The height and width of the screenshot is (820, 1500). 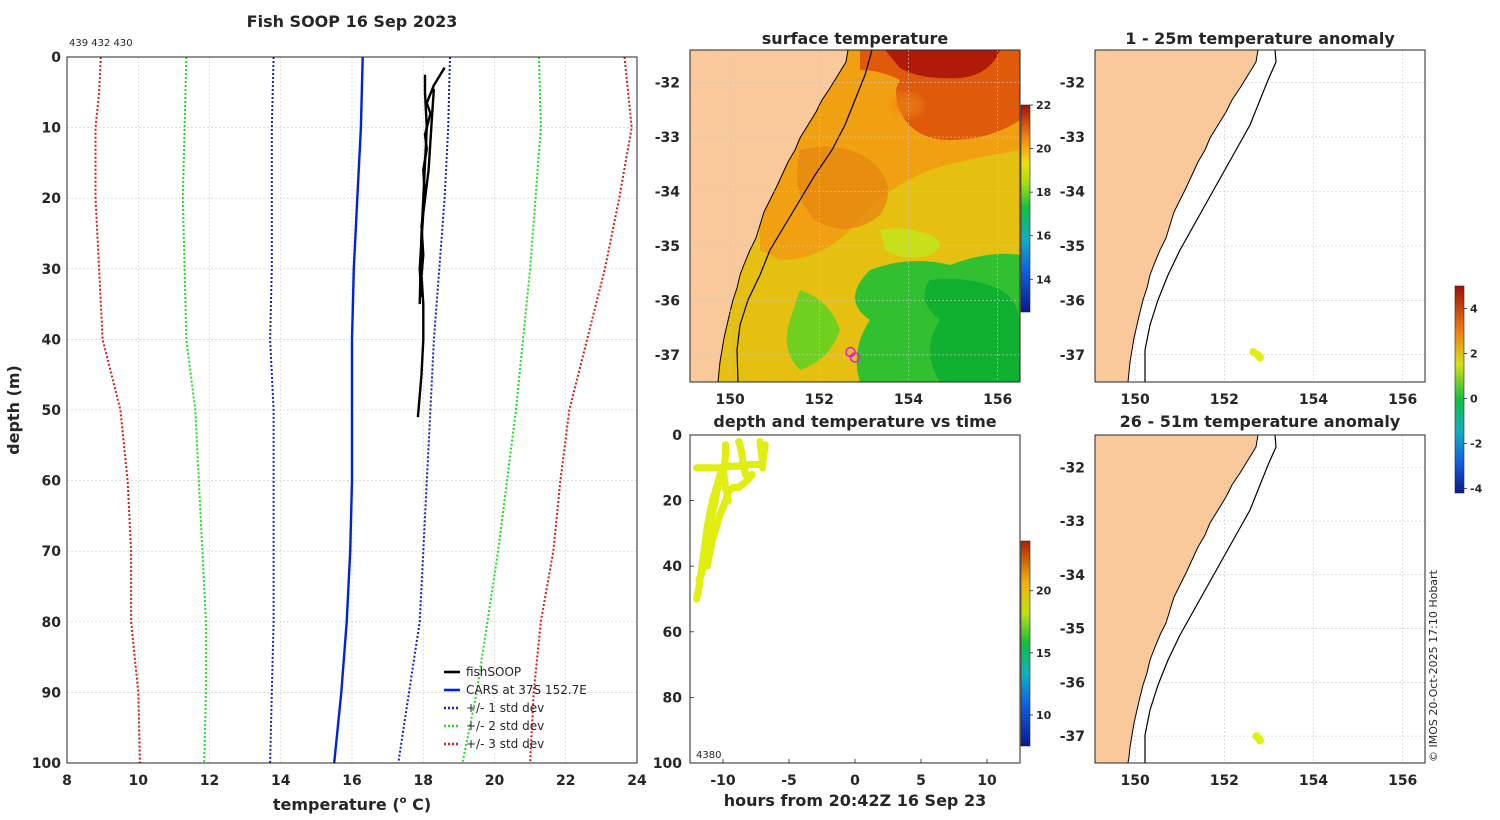 What do you see at coordinates (908, 400) in the screenshot?
I see `sst-xtick-label: 154` at bounding box center [908, 400].